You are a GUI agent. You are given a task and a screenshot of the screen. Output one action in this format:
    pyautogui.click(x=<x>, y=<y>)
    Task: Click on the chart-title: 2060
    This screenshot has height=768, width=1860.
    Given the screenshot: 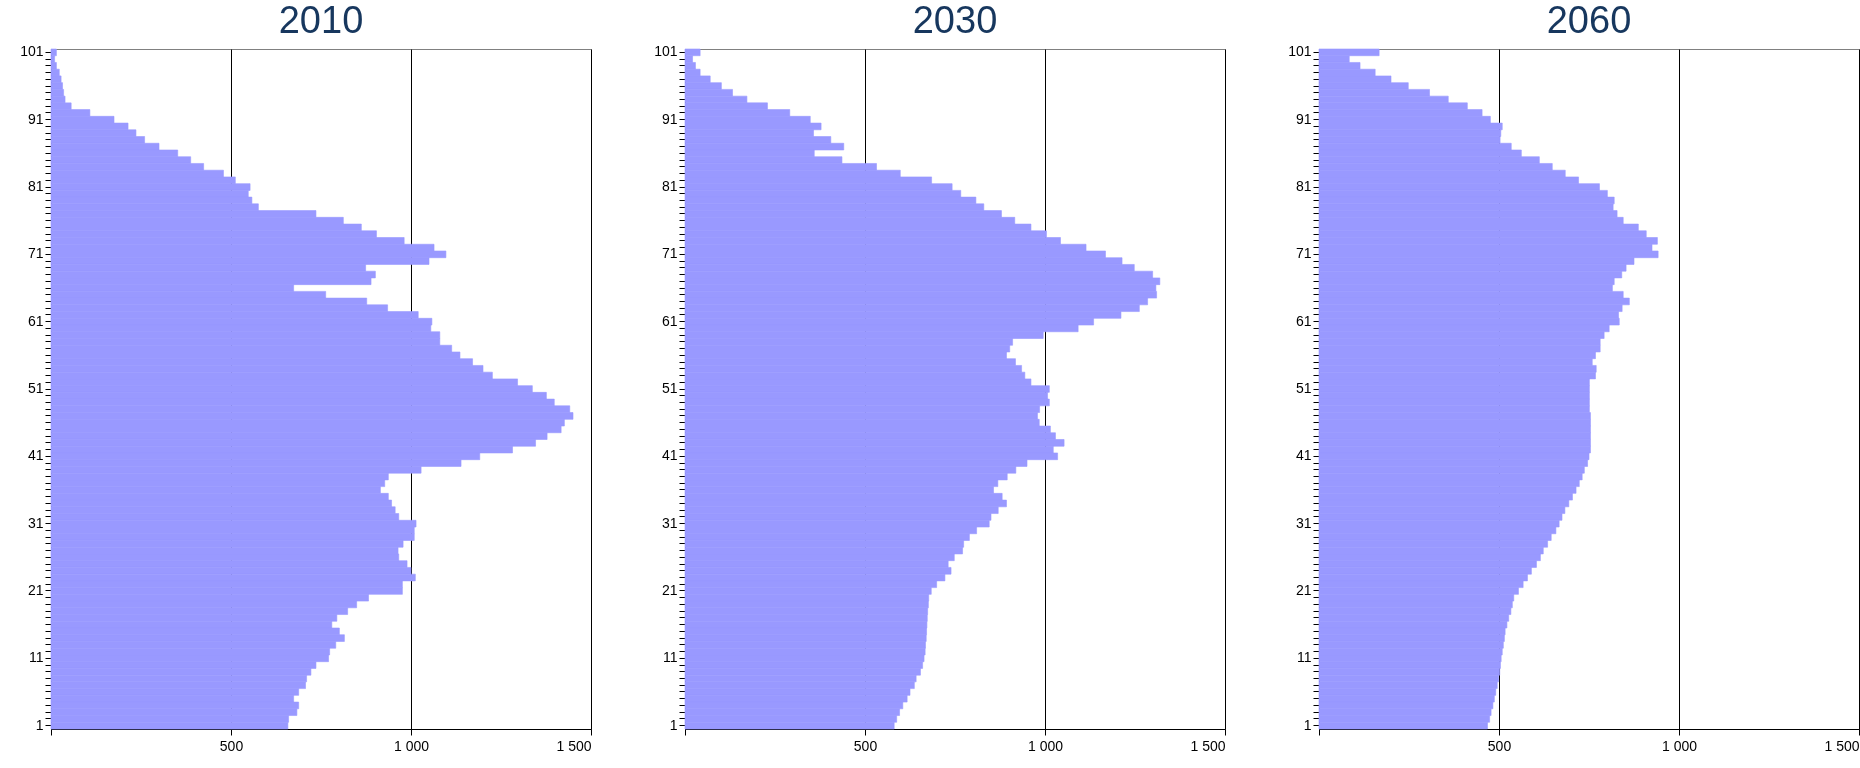 What is the action you would take?
    pyautogui.click(x=1589, y=20)
    